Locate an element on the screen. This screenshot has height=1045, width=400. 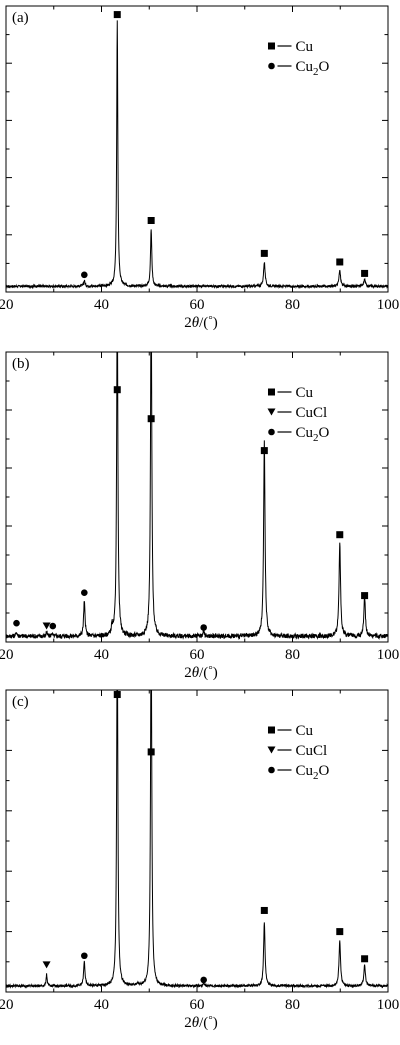
panel-label: (a) is located at coordinates (20, 18).